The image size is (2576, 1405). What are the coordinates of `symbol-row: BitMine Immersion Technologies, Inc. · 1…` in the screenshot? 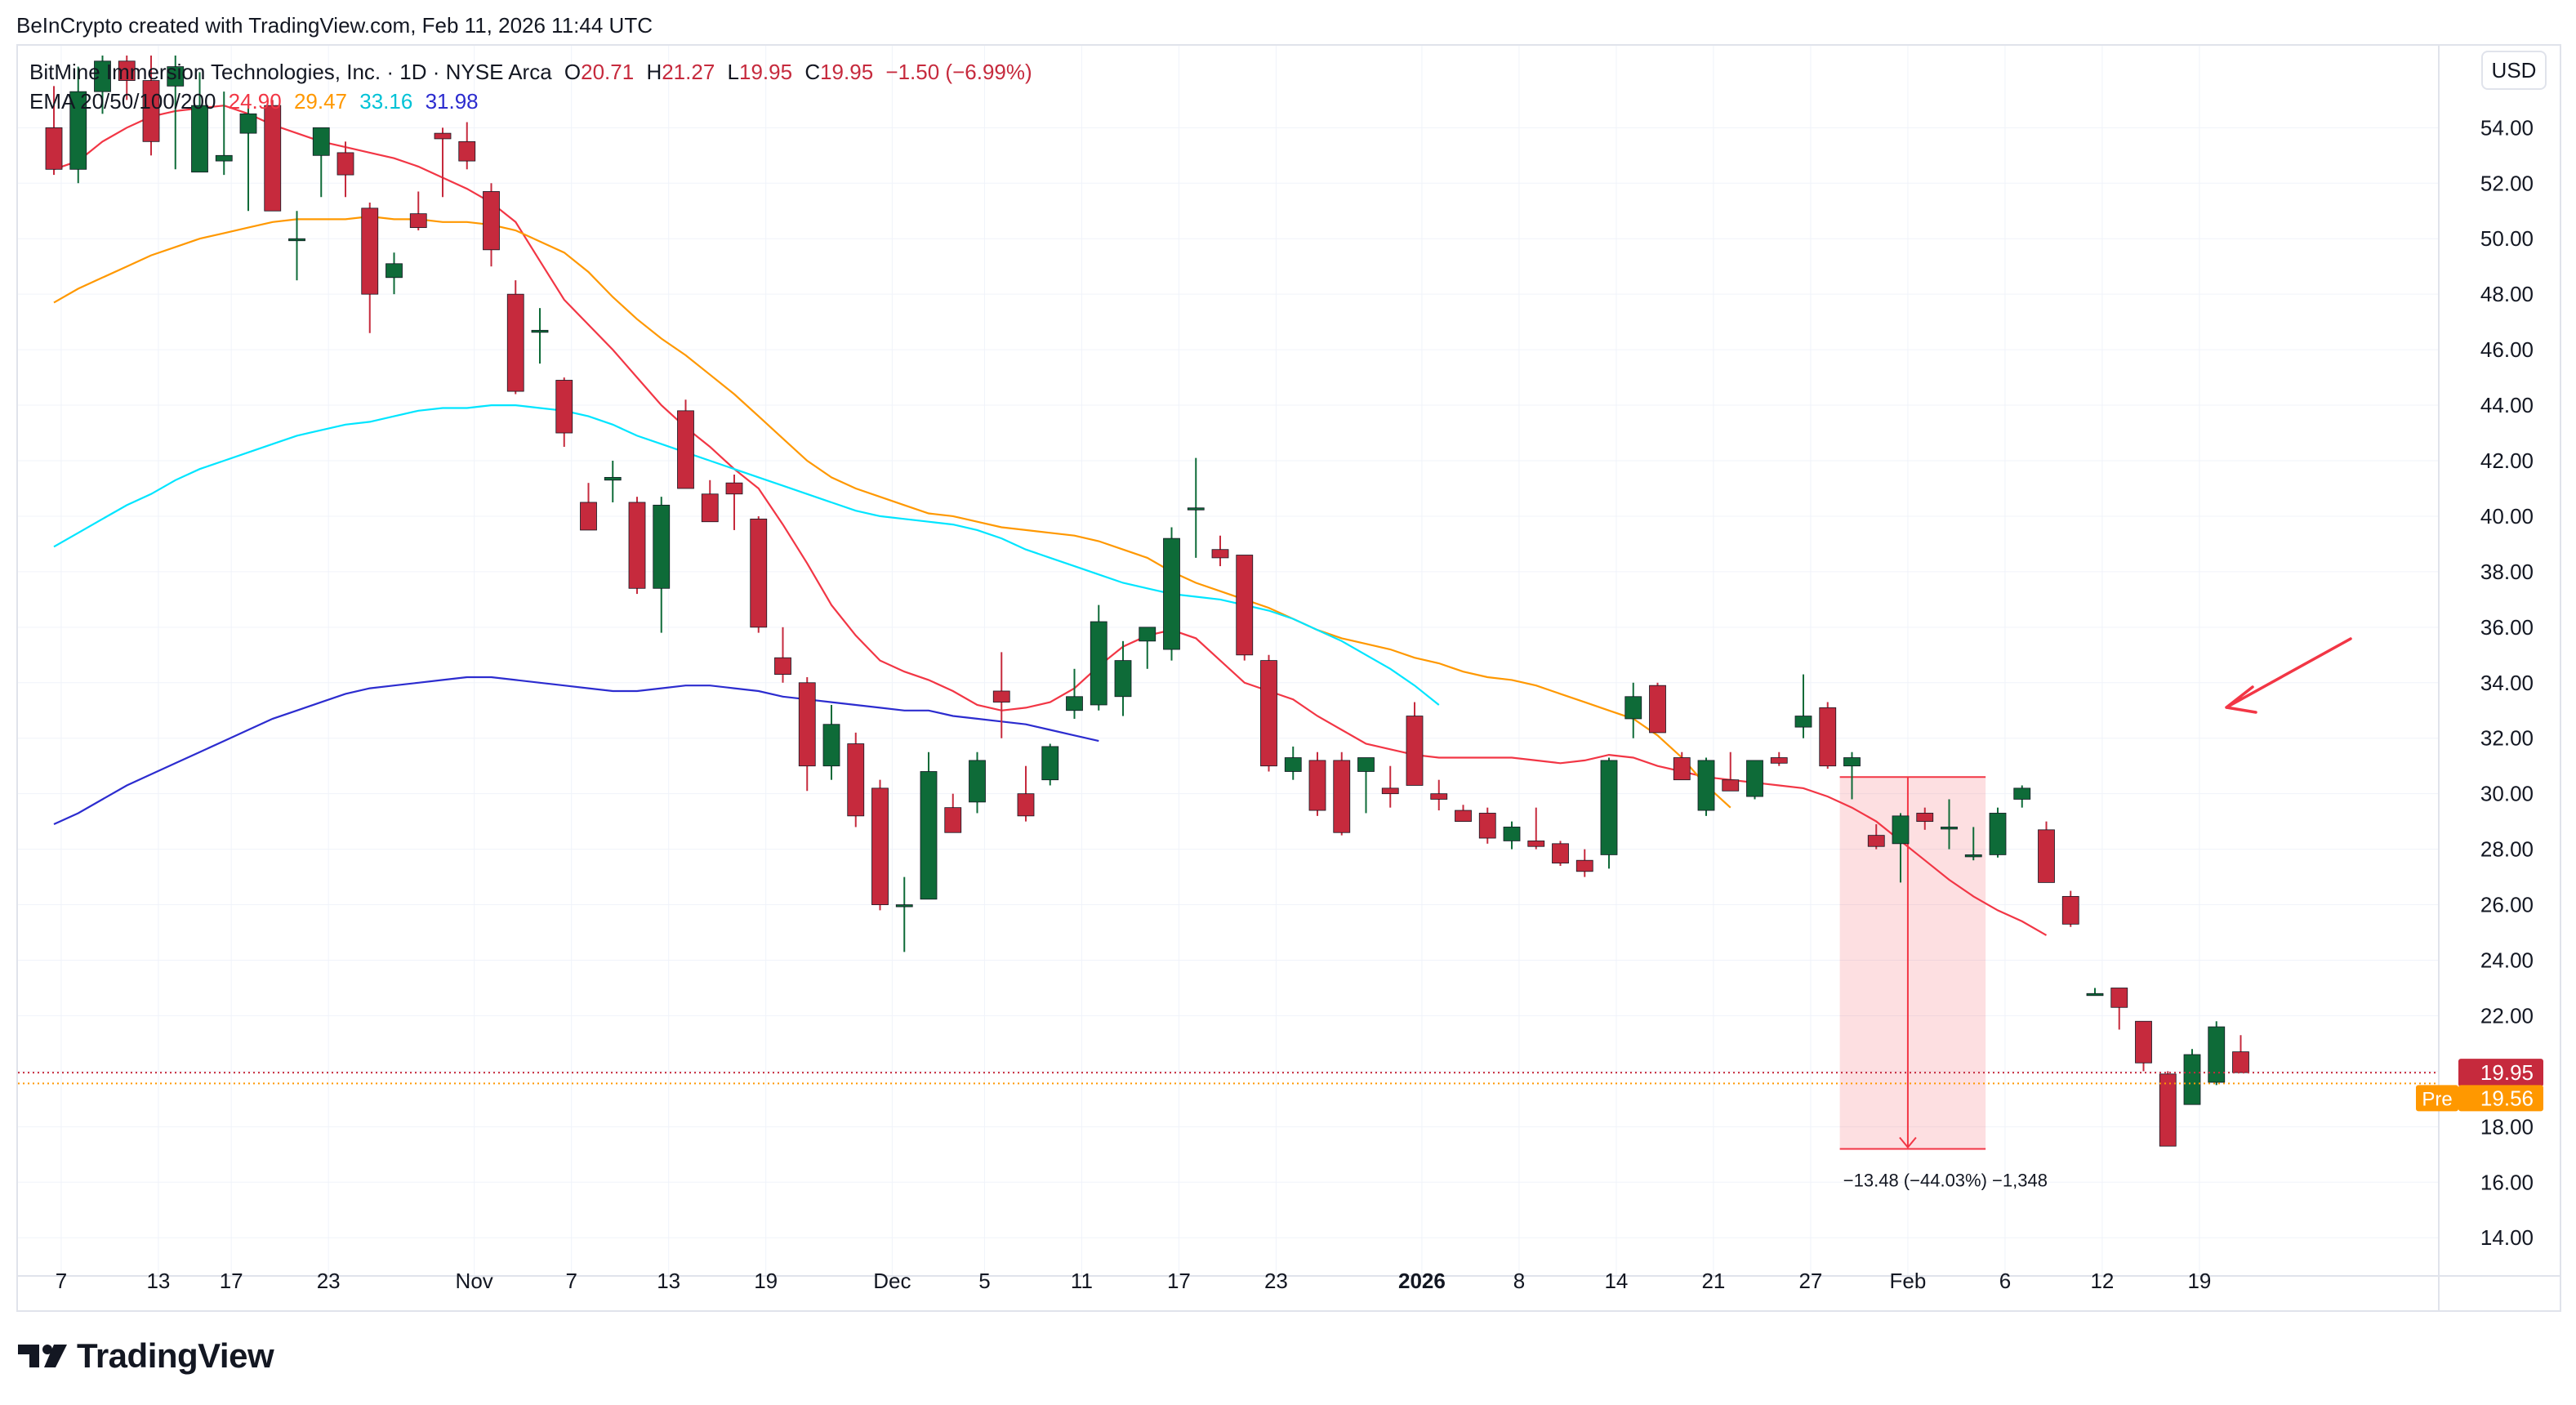 It's located at (534, 72).